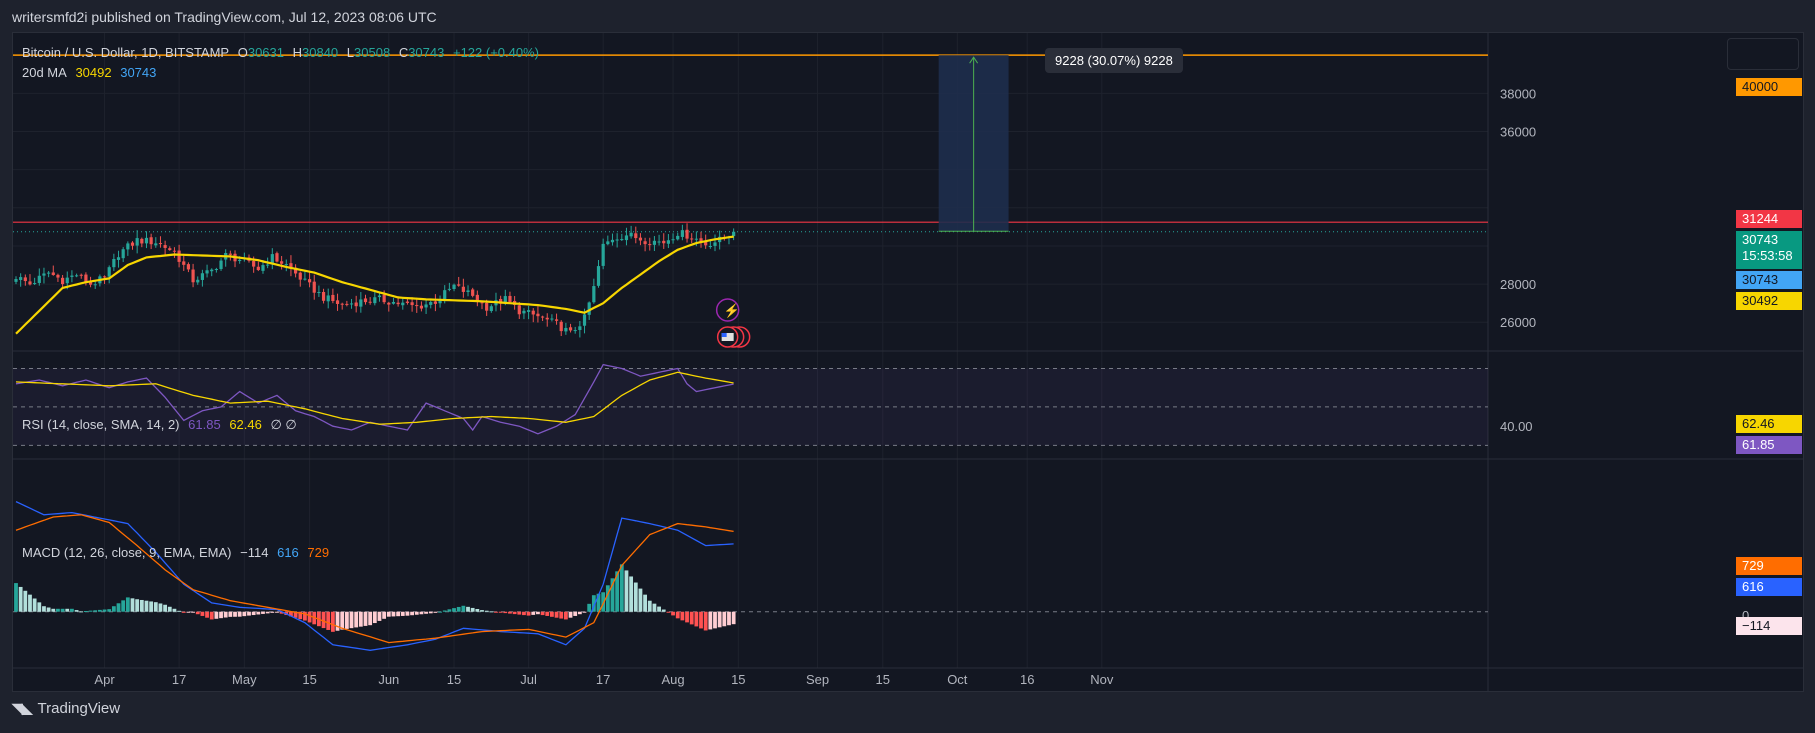 Image resolution: width=1815 pixels, height=733 pixels. I want to click on time-tick-label: Nov, so click(1102, 679).